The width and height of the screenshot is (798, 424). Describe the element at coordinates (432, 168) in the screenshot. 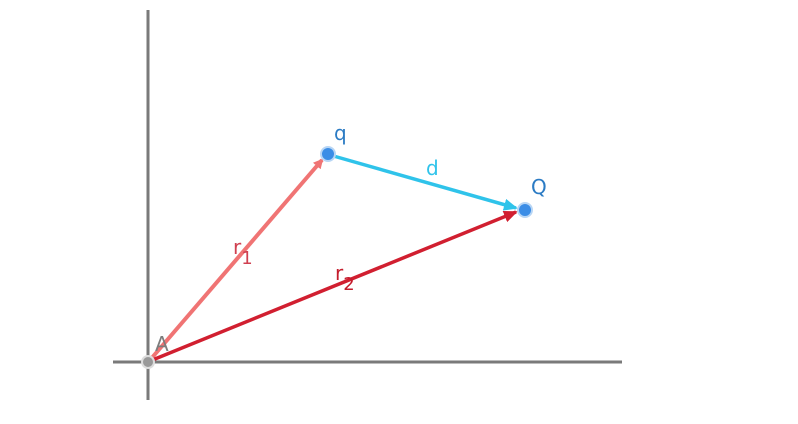

I see `label-d: d` at that location.